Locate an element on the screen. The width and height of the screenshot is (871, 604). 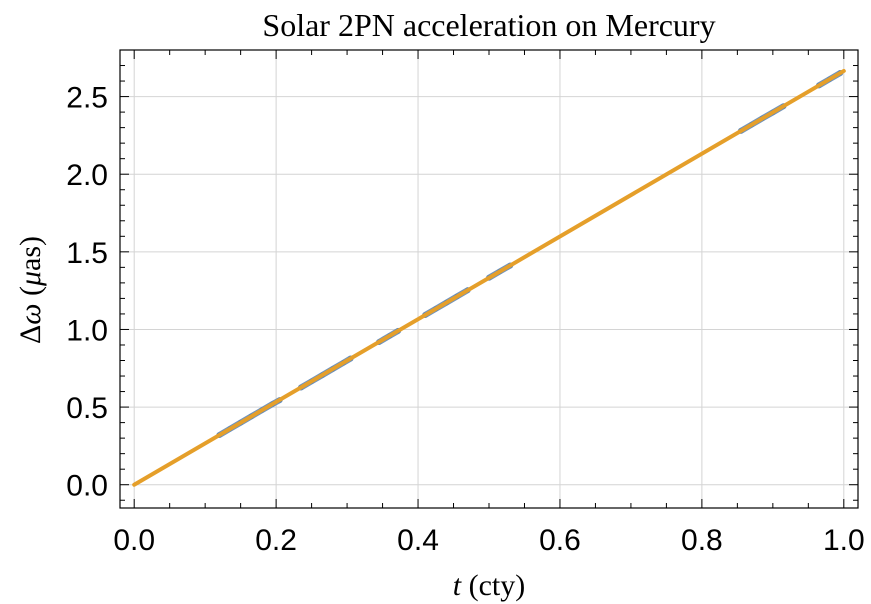
y-axis-unit-rest: as) is located at coordinates (30, 253).